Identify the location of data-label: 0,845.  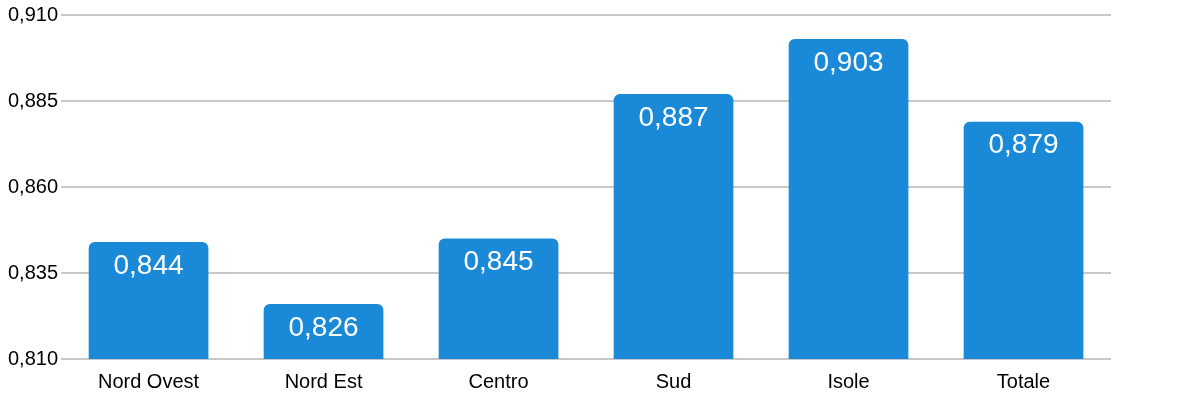
(498, 261).